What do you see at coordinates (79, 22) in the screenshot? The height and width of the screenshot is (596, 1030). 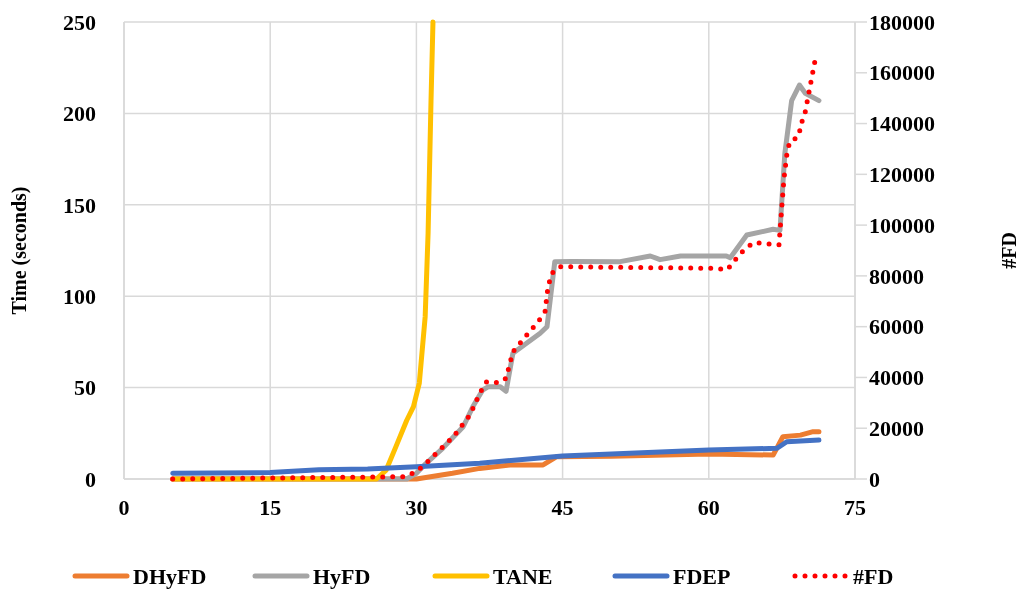 I see `y-tick-label: 250` at bounding box center [79, 22].